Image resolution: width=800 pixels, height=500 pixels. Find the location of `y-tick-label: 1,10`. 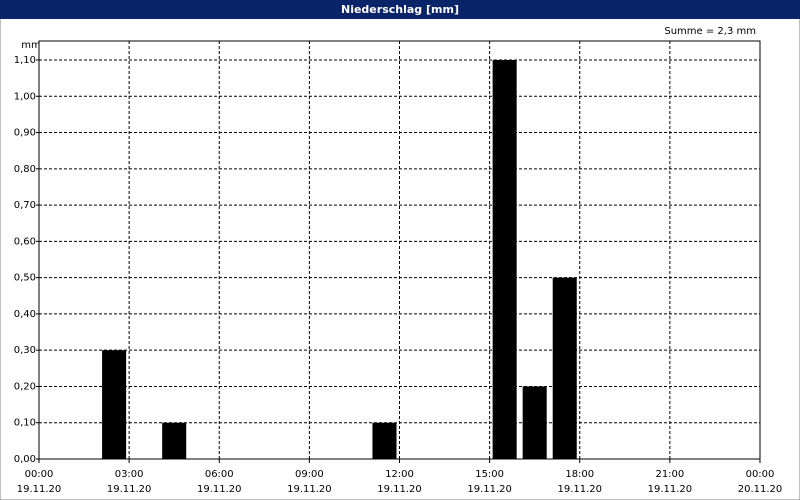

y-tick-label: 1,10 is located at coordinates (25, 60).